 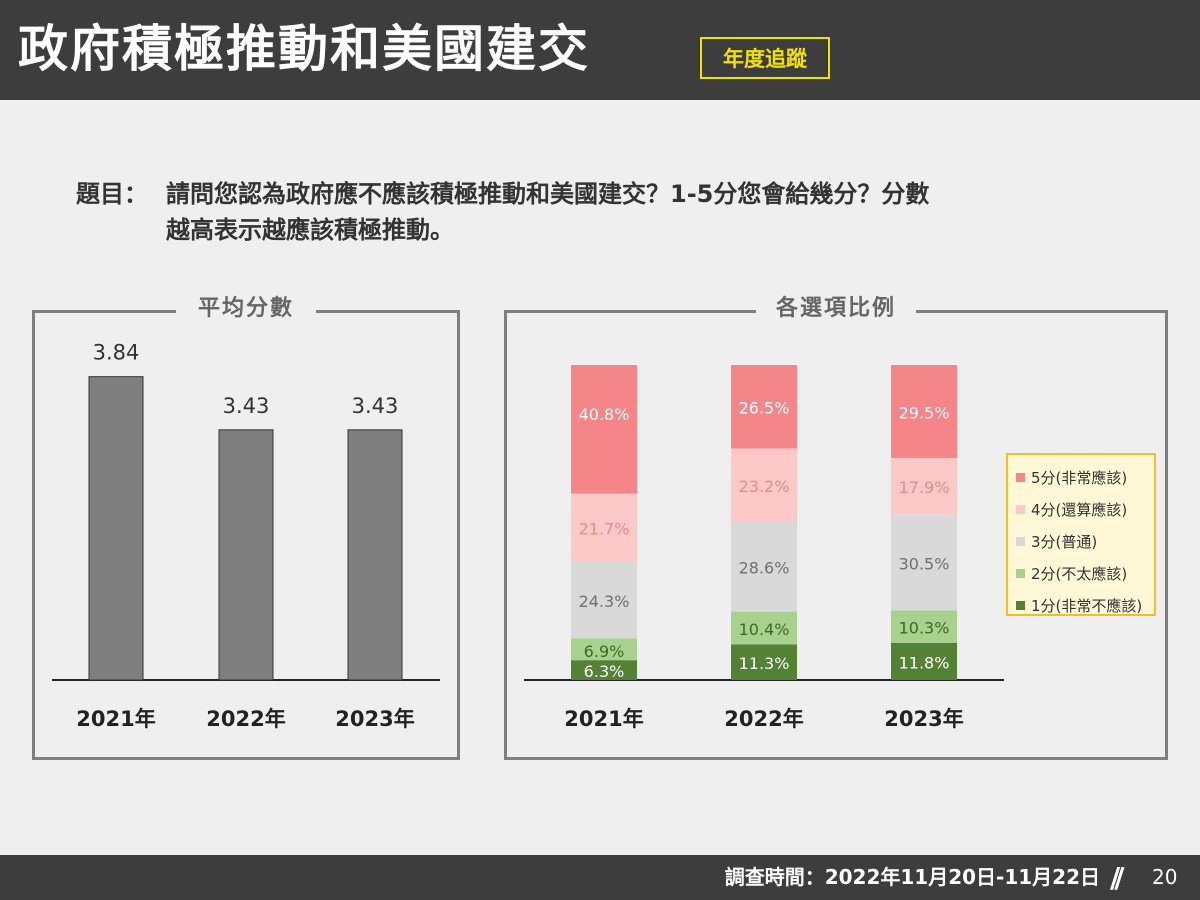 I want to click on legend-item: 2分(不太應該), so click(x=1085, y=573).